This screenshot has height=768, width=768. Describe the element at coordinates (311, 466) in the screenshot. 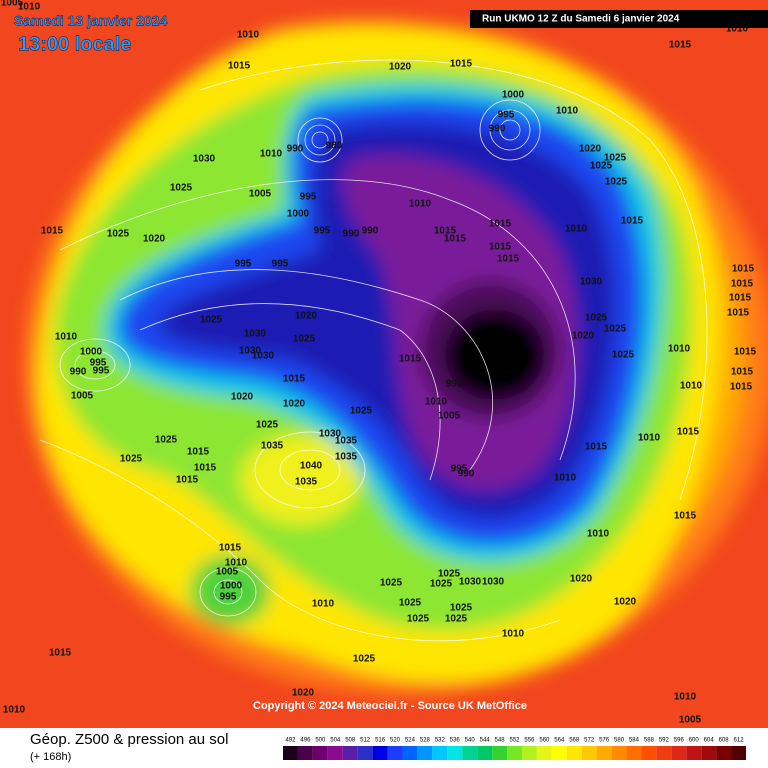

I see `isobar-label: 1040` at that location.